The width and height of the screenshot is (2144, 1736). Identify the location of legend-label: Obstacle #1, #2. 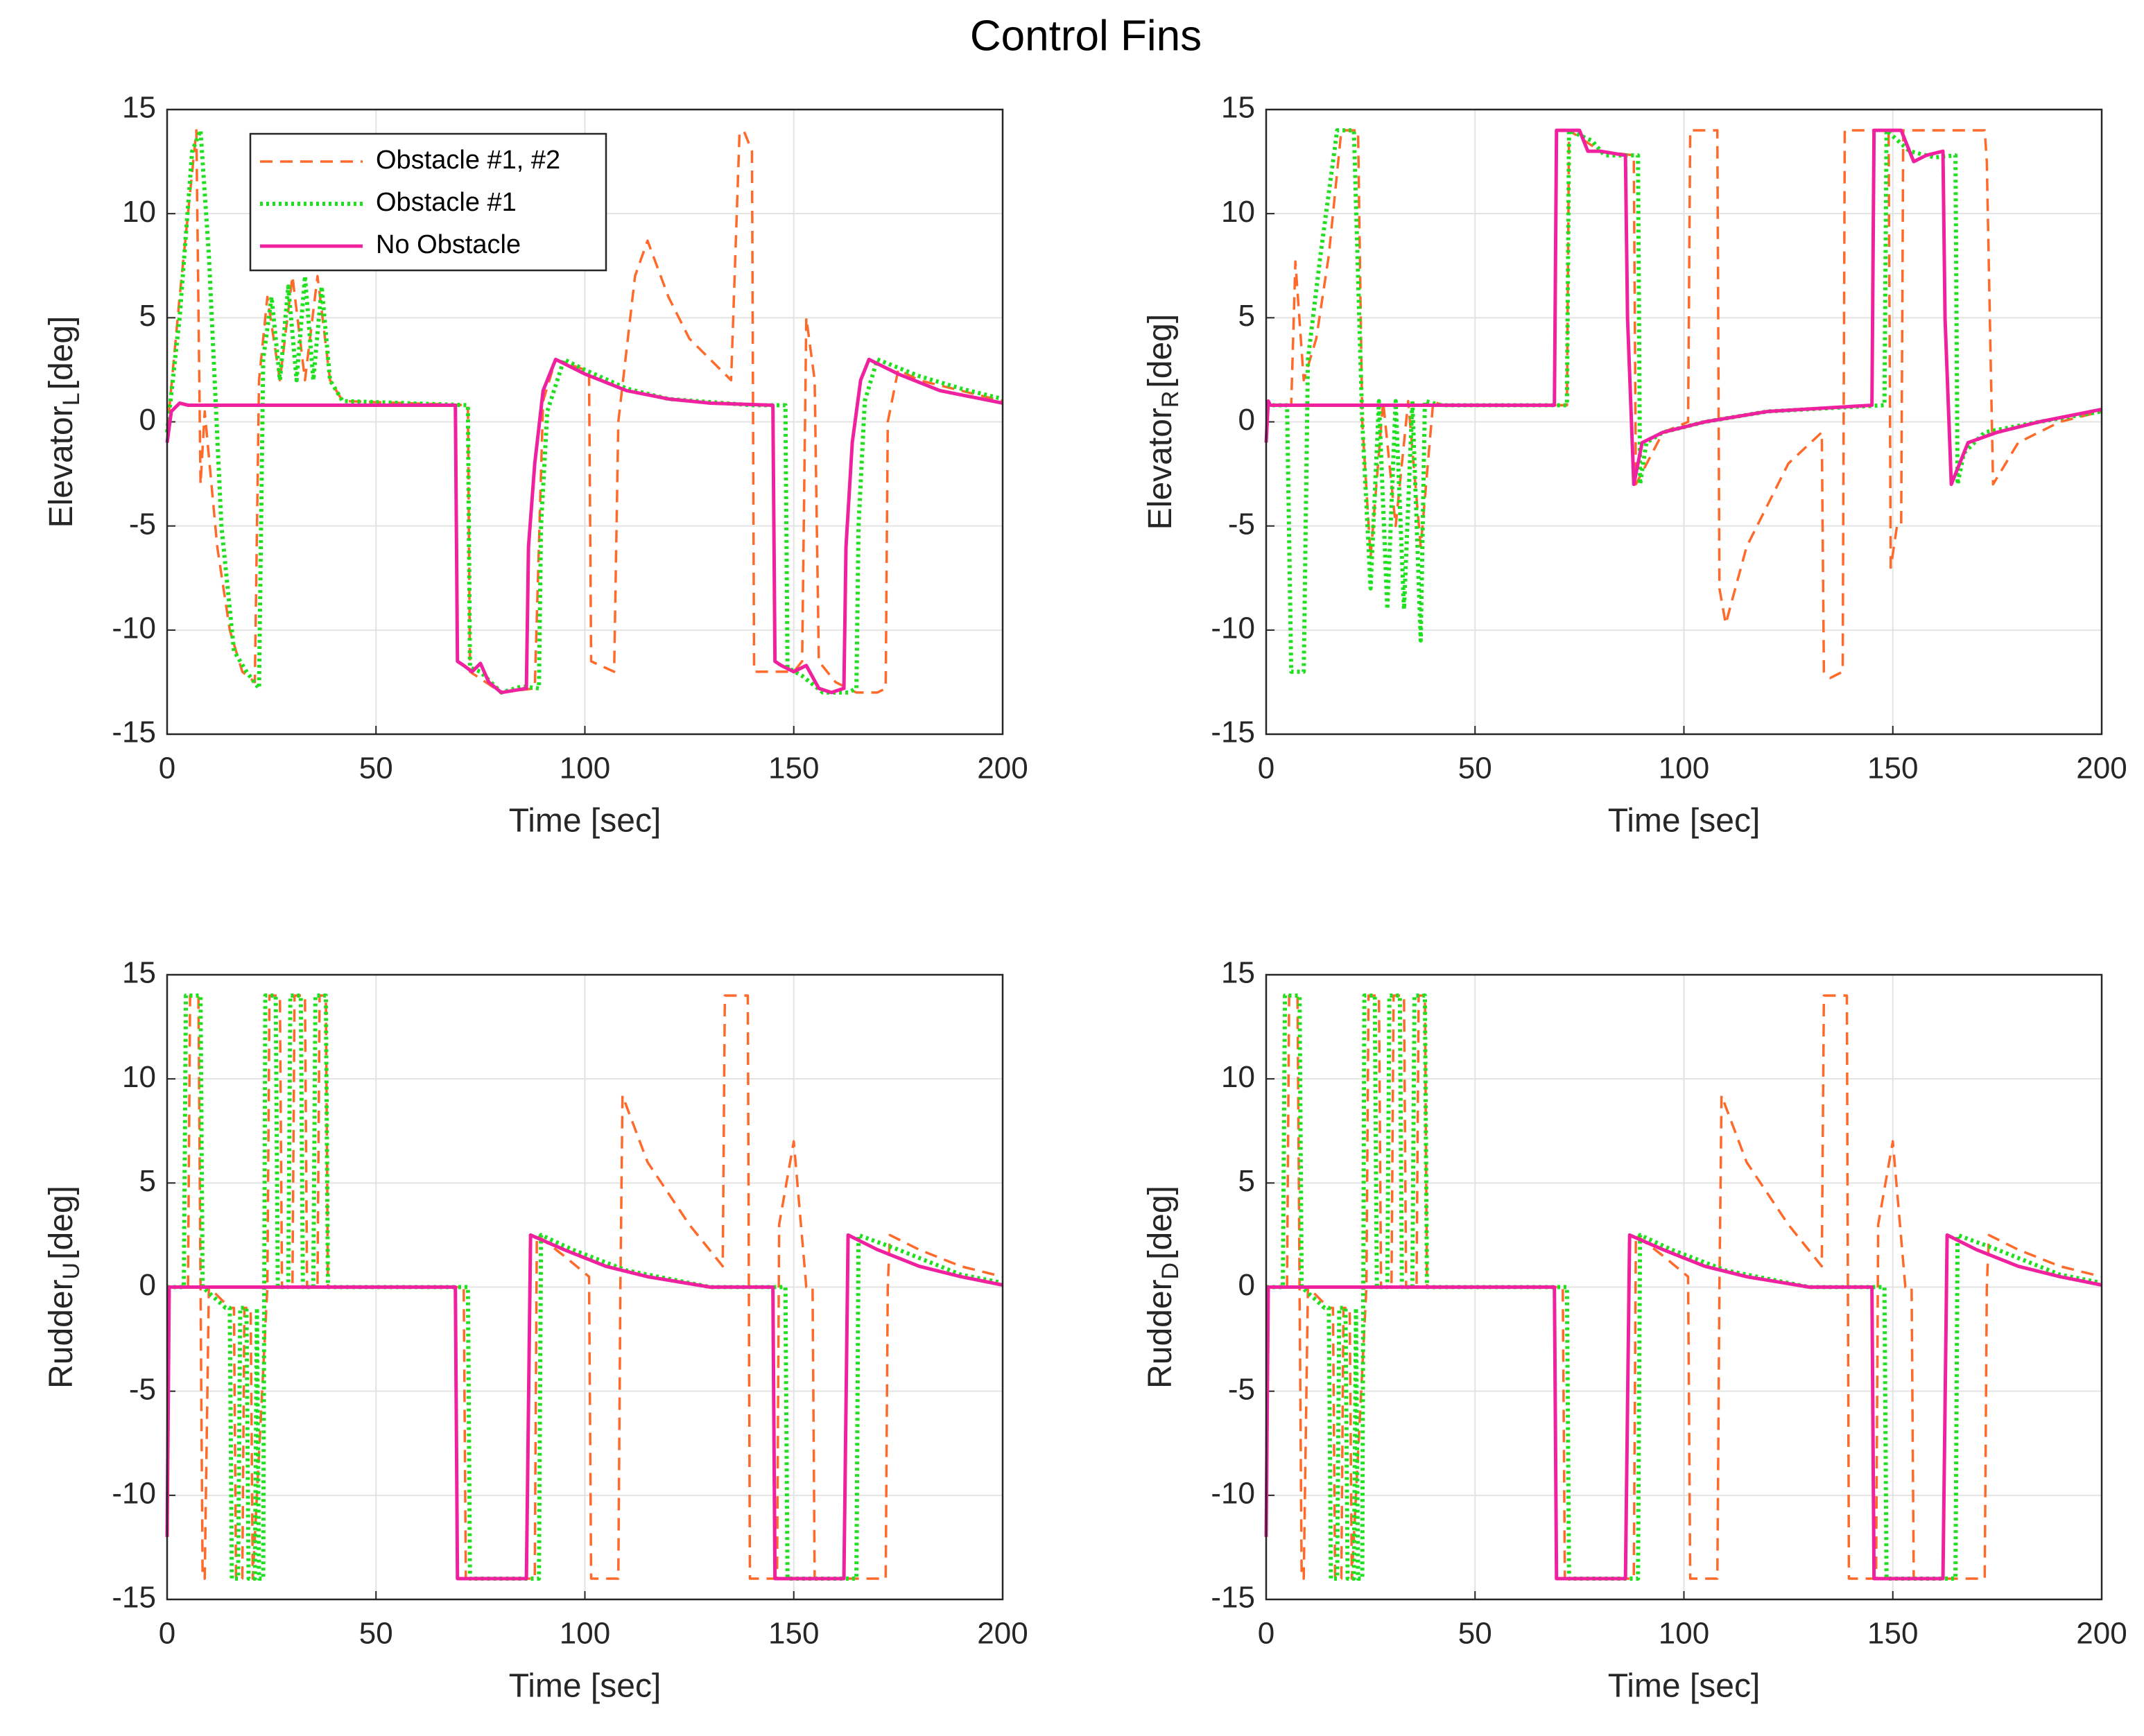
(468, 160).